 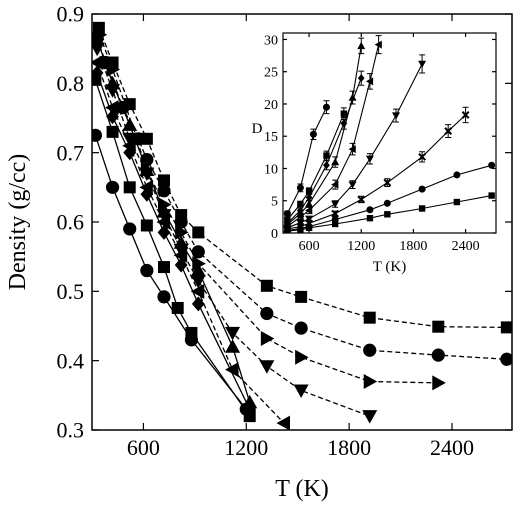 What do you see at coordinates (71, 152) in the screenshot?
I see `y-tick-label: 0.7` at bounding box center [71, 152].